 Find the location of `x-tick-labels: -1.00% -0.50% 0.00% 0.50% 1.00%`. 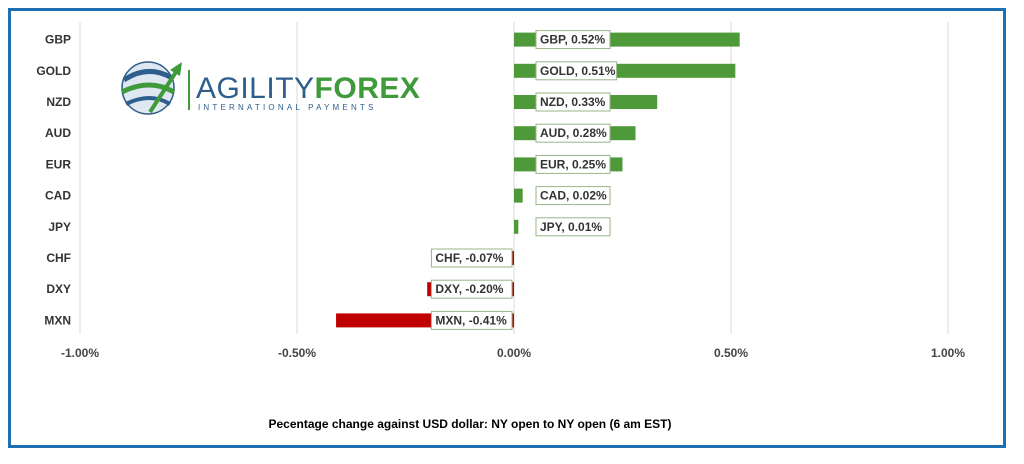

x-tick-labels: -1.00% -0.50% 0.00% 0.50% 1.00% is located at coordinates (513, 353).